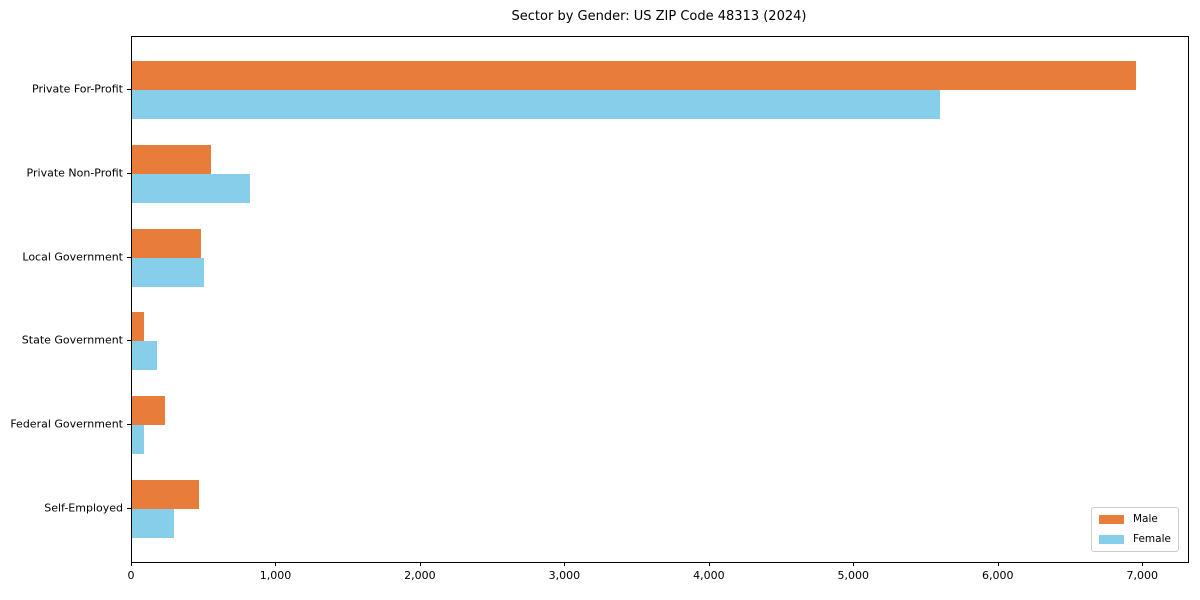  I want to click on x-tick-label: 5,000, so click(853, 575).